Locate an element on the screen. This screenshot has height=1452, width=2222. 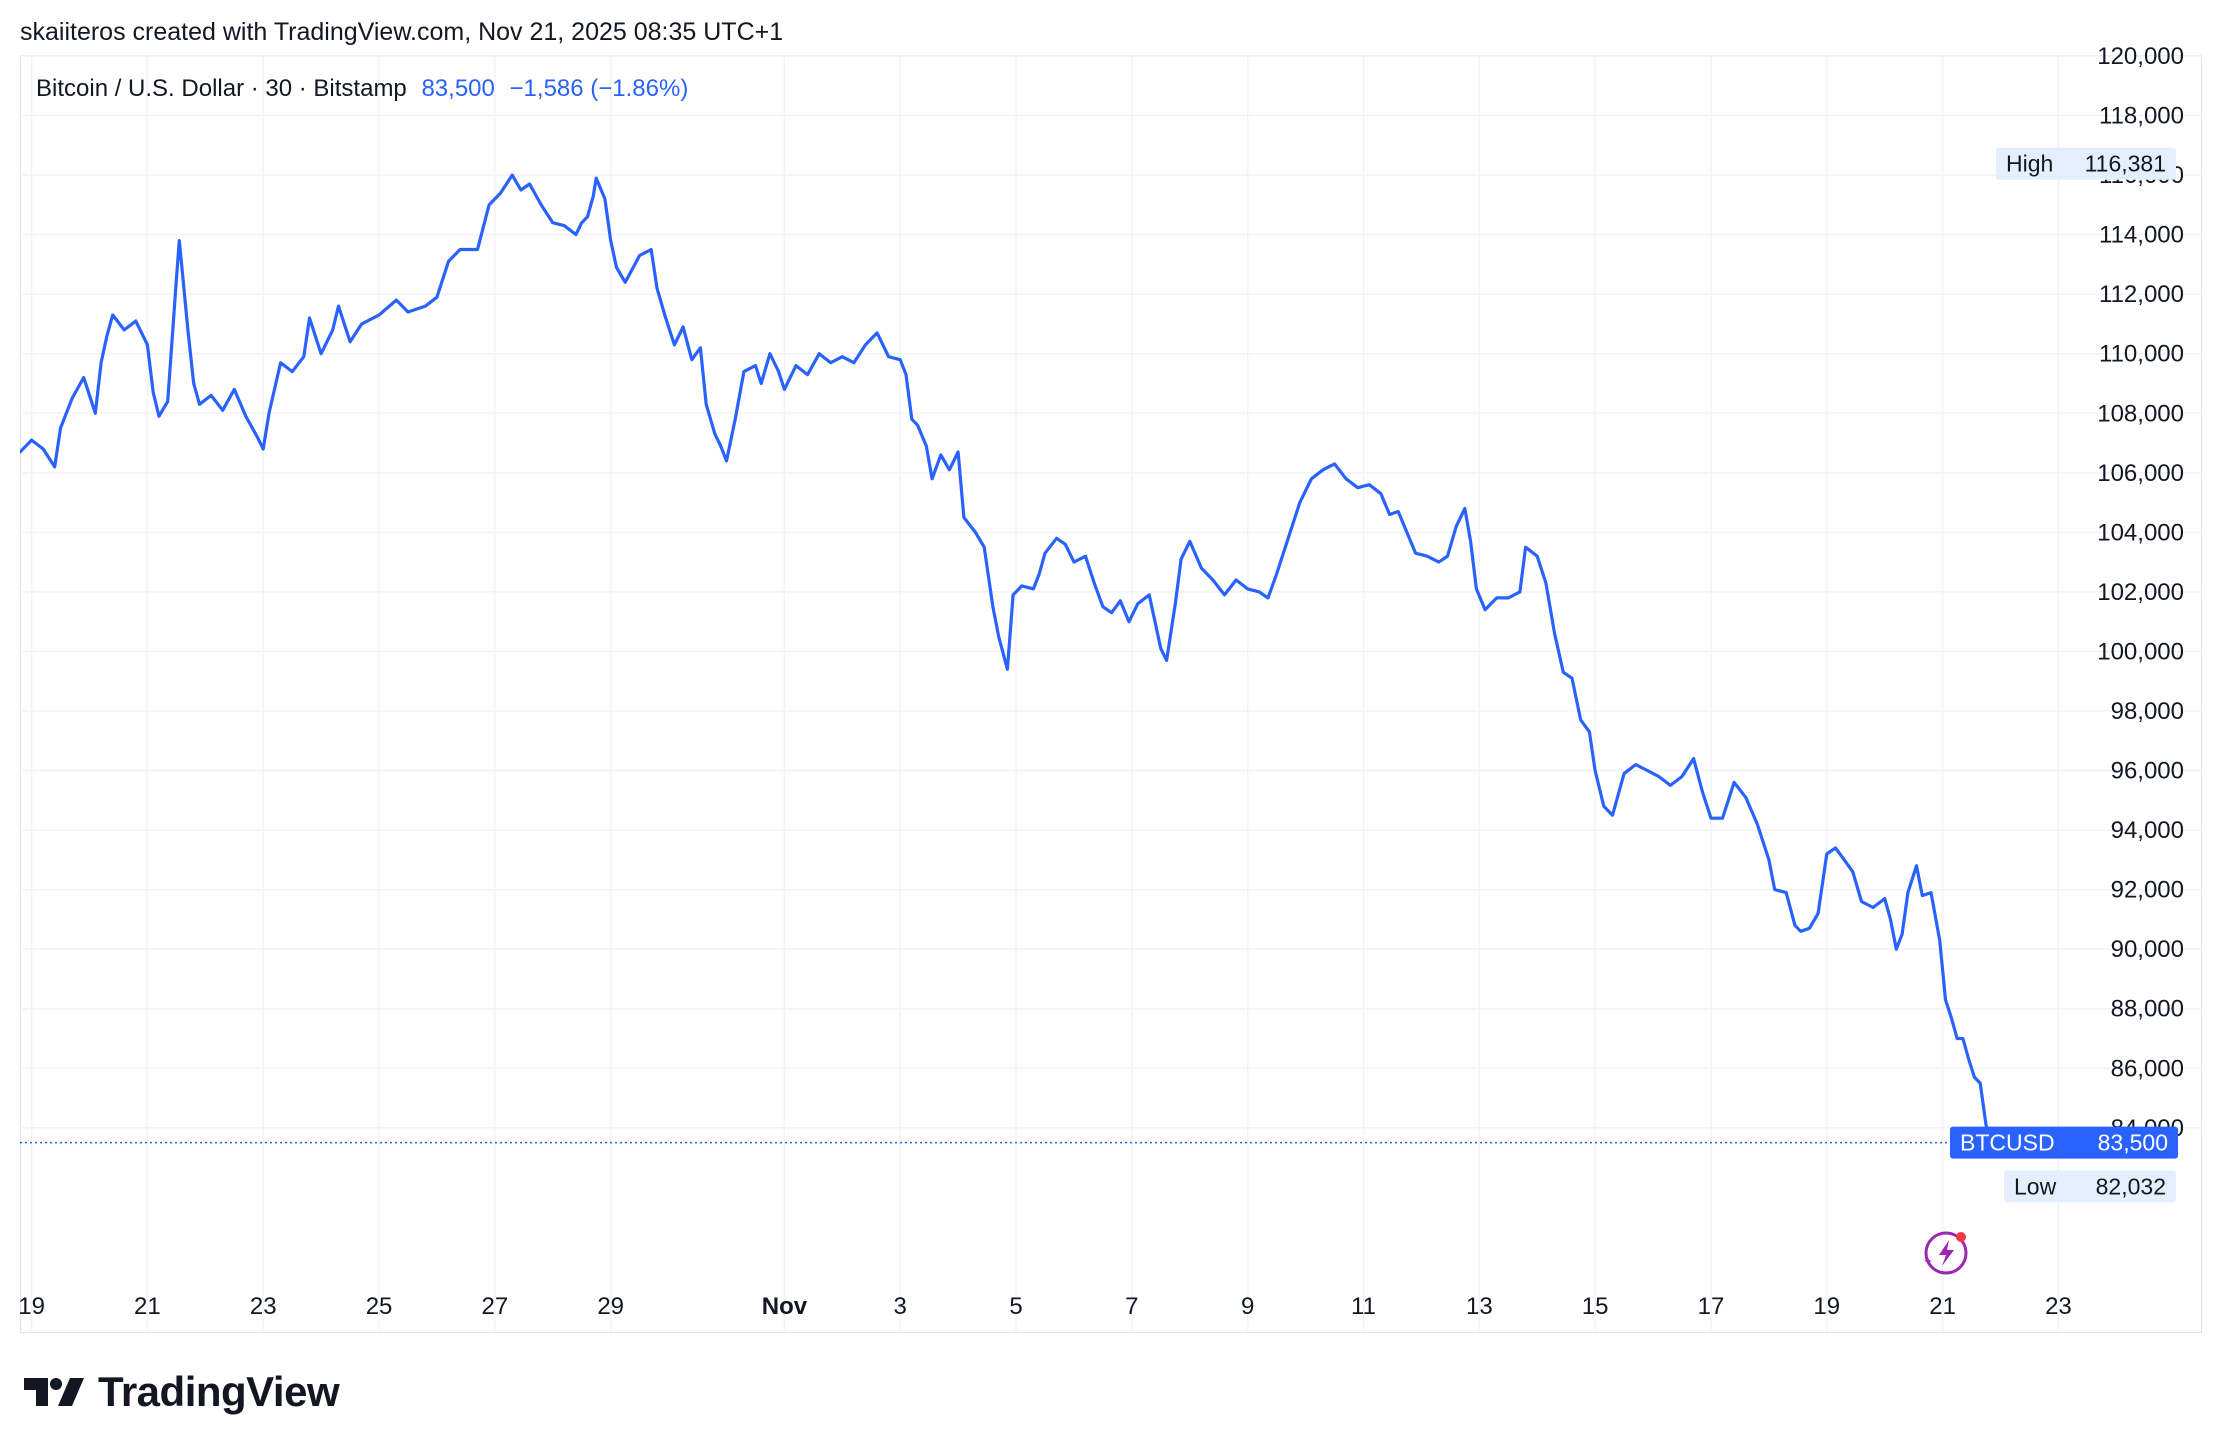
x-tick-label: 15 is located at coordinates (1595, 1306).